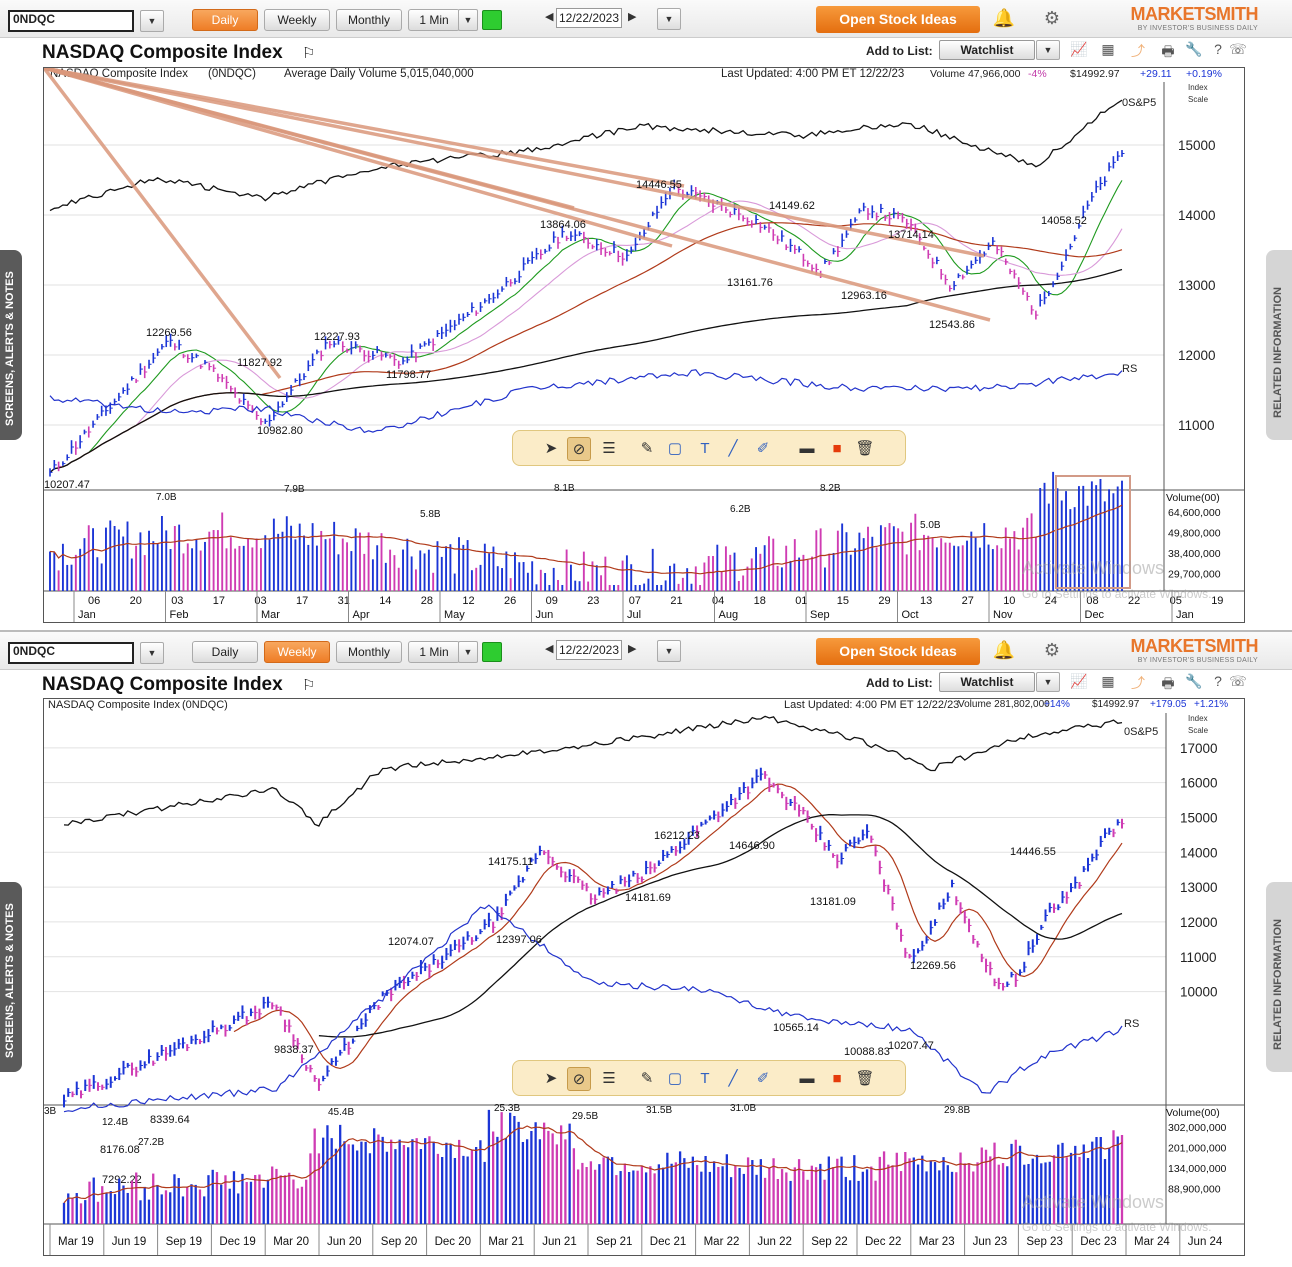  I want to click on volume-peak-label: 7.9B, so click(294, 489).